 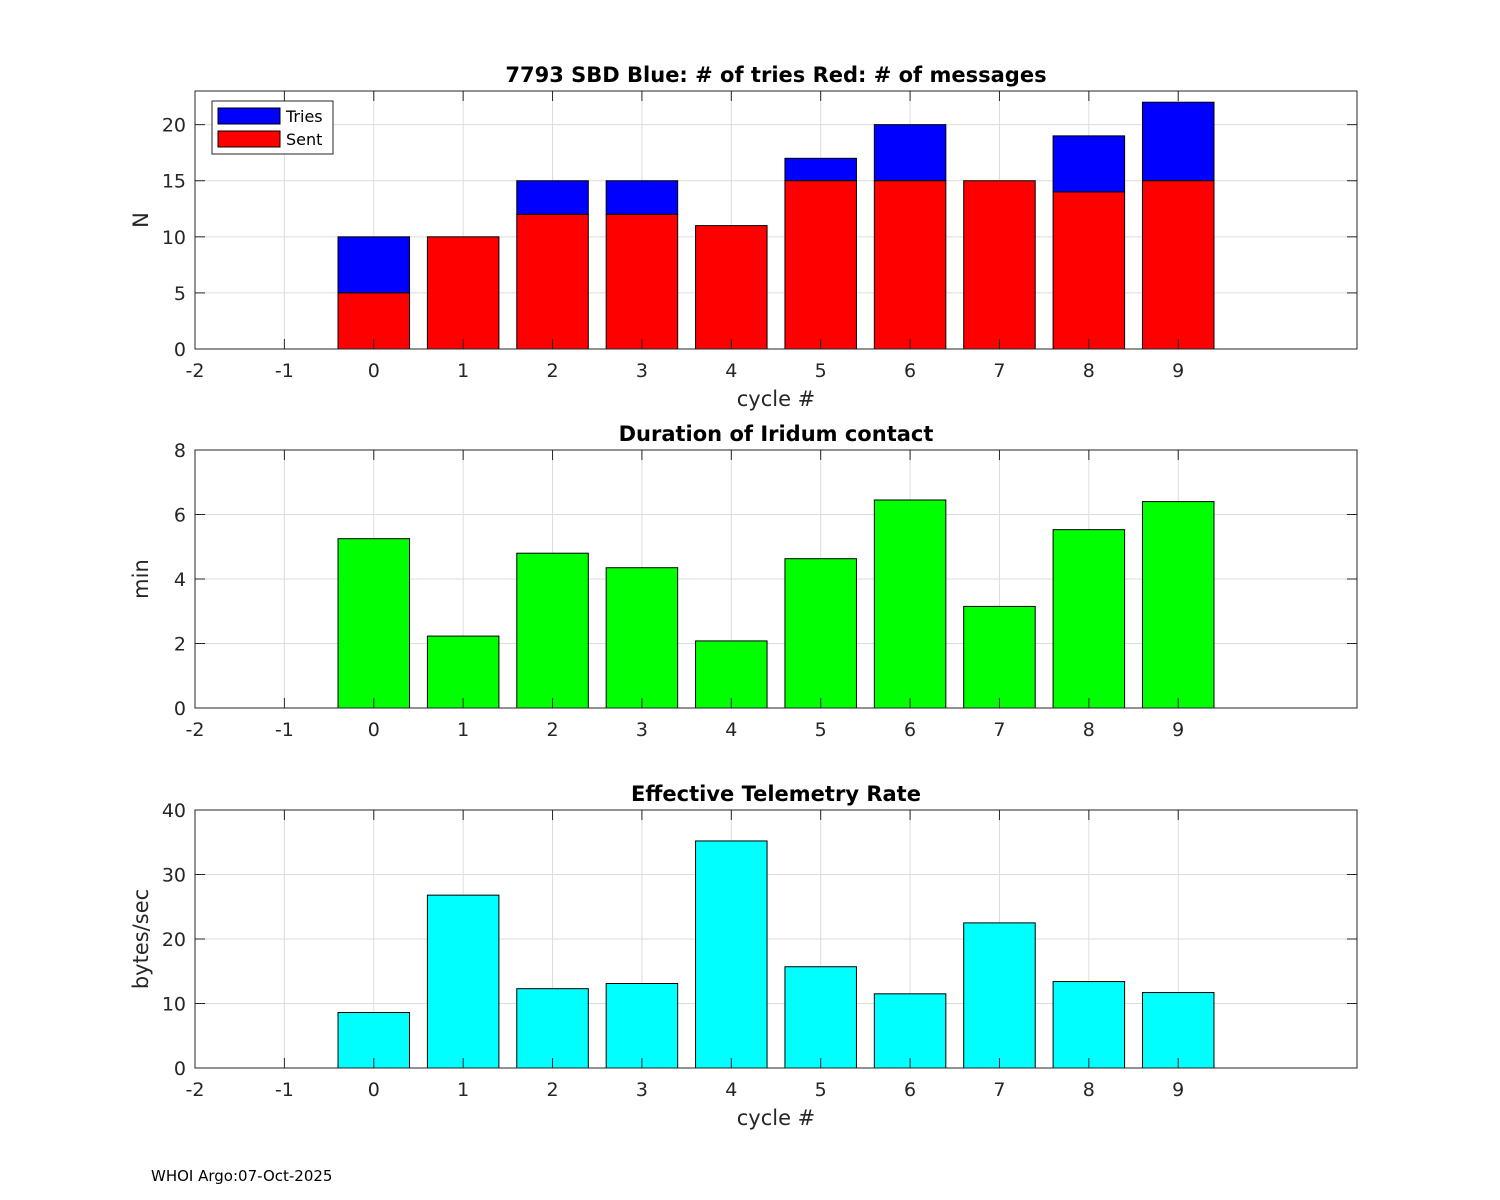 What do you see at coordinates (776, 434) in the screenshot?
I see `chart-title: Duration of Iridum contact` at bounding box center [776, 434].